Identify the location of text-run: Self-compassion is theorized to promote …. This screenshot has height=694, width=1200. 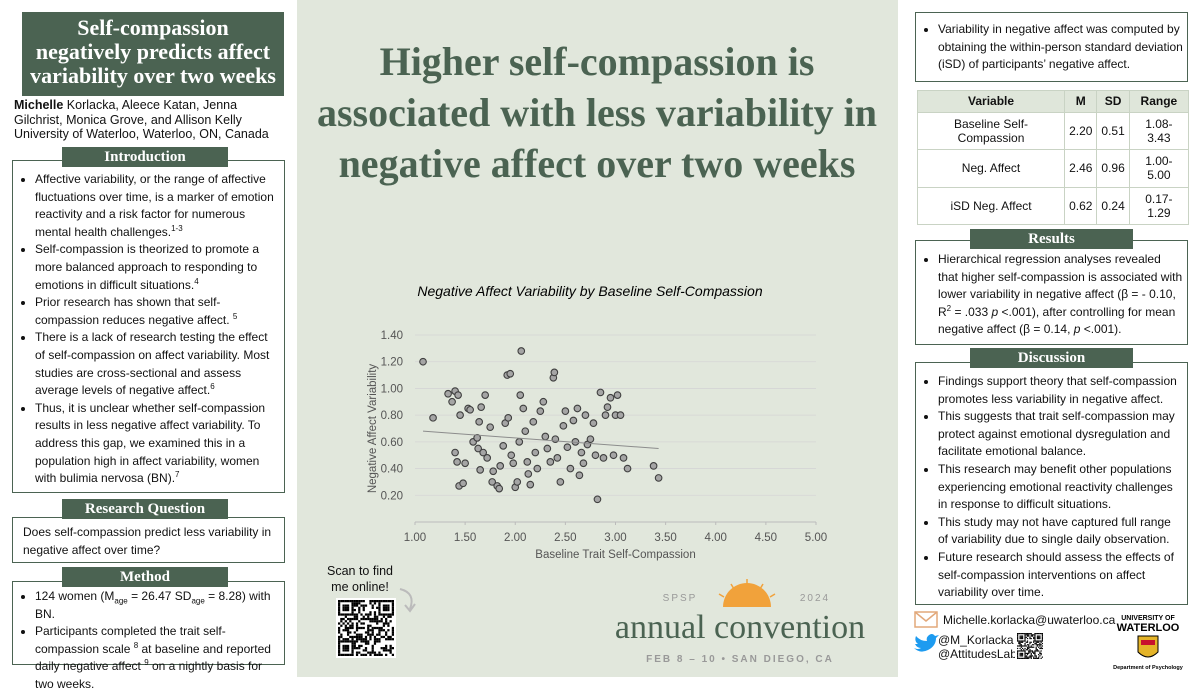
(147, 267).